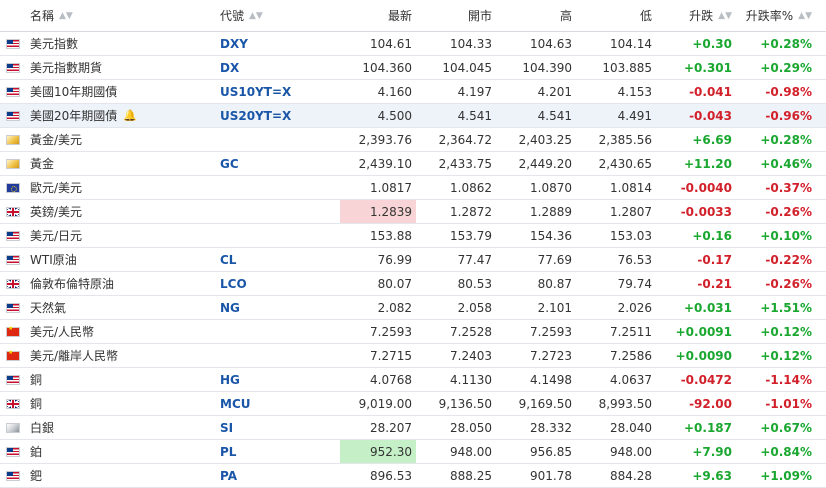  Describe the element at coordinates (229, 163) in the screenshot. I see `instrument-code: GC` at that location.